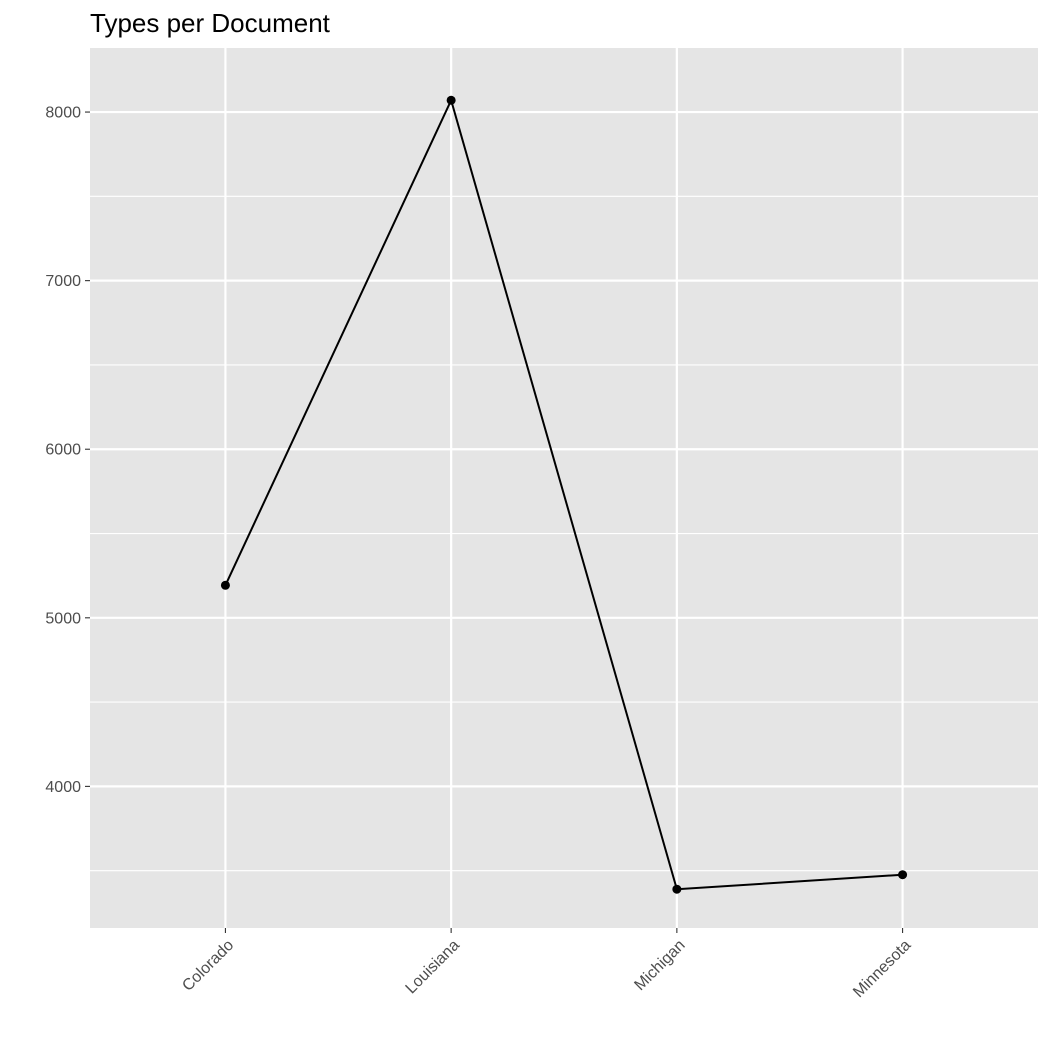  What do you see at coordinates (63, 618) in the screenshot?
I see `y-tick-label: 5000` at bounding box center [63, 618].